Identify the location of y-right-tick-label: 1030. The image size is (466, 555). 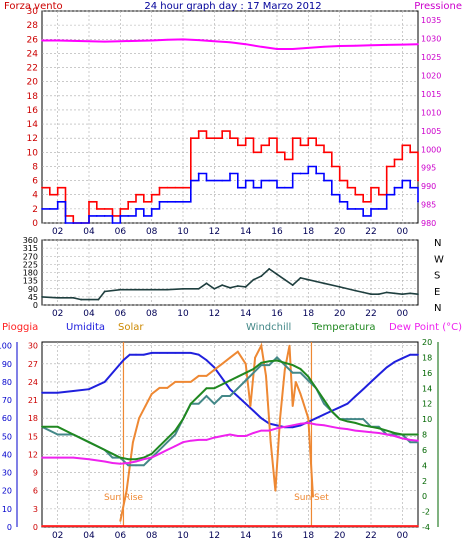
(431, 39).